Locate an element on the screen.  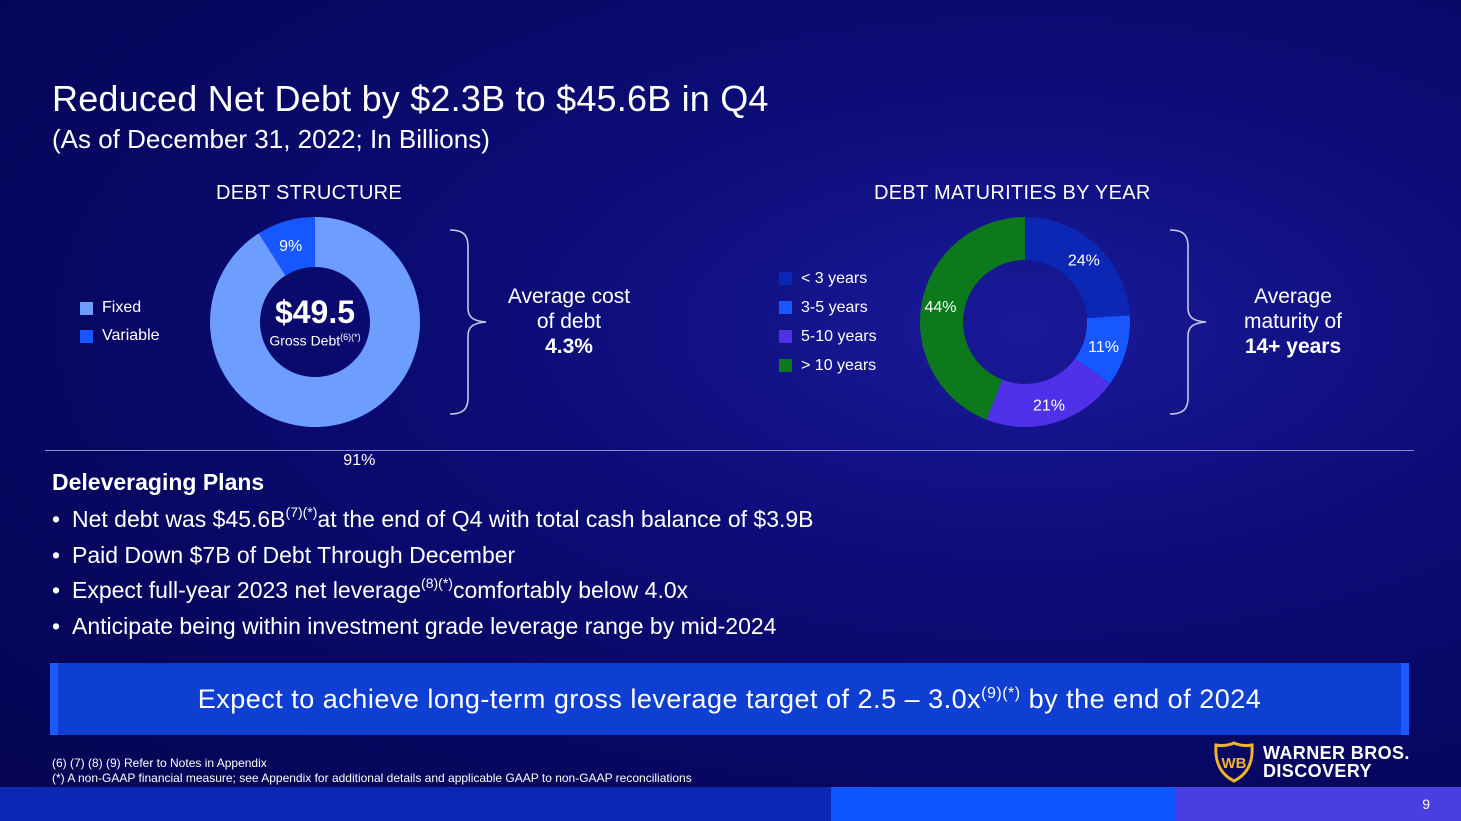
legend-swatch-variable is located at coordinates (86, 336).